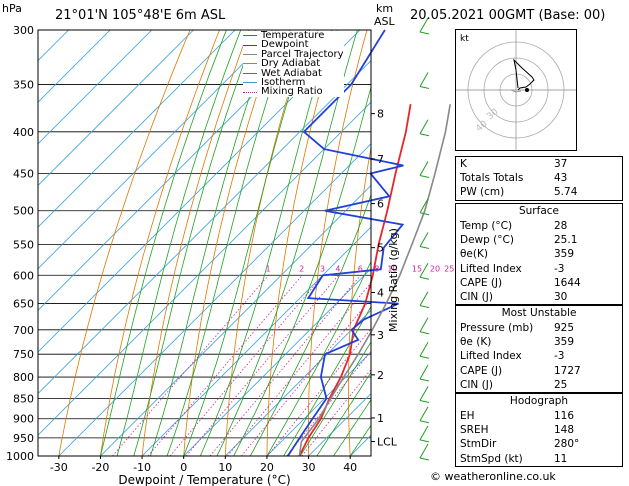  What do you see at coordinates (59, 467) in the screenshot?
I see `temperature-tick-label: -30` at bounding box center [59, 467].